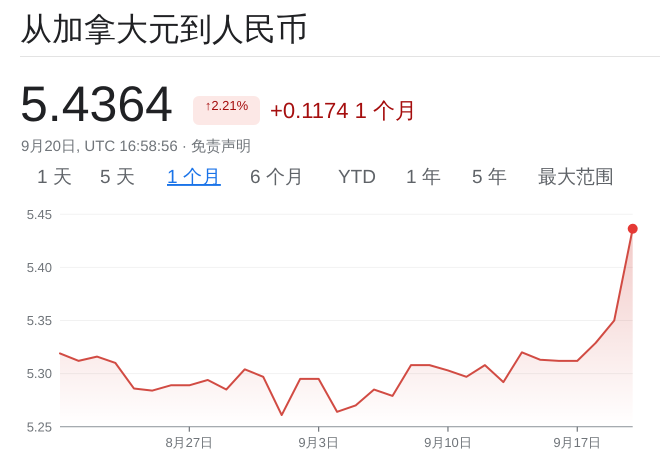  What do you see at coordinates (318, 442) in the screenshot?
I see `x-tick-label: 9月3日` at bounding box center [318, 442].